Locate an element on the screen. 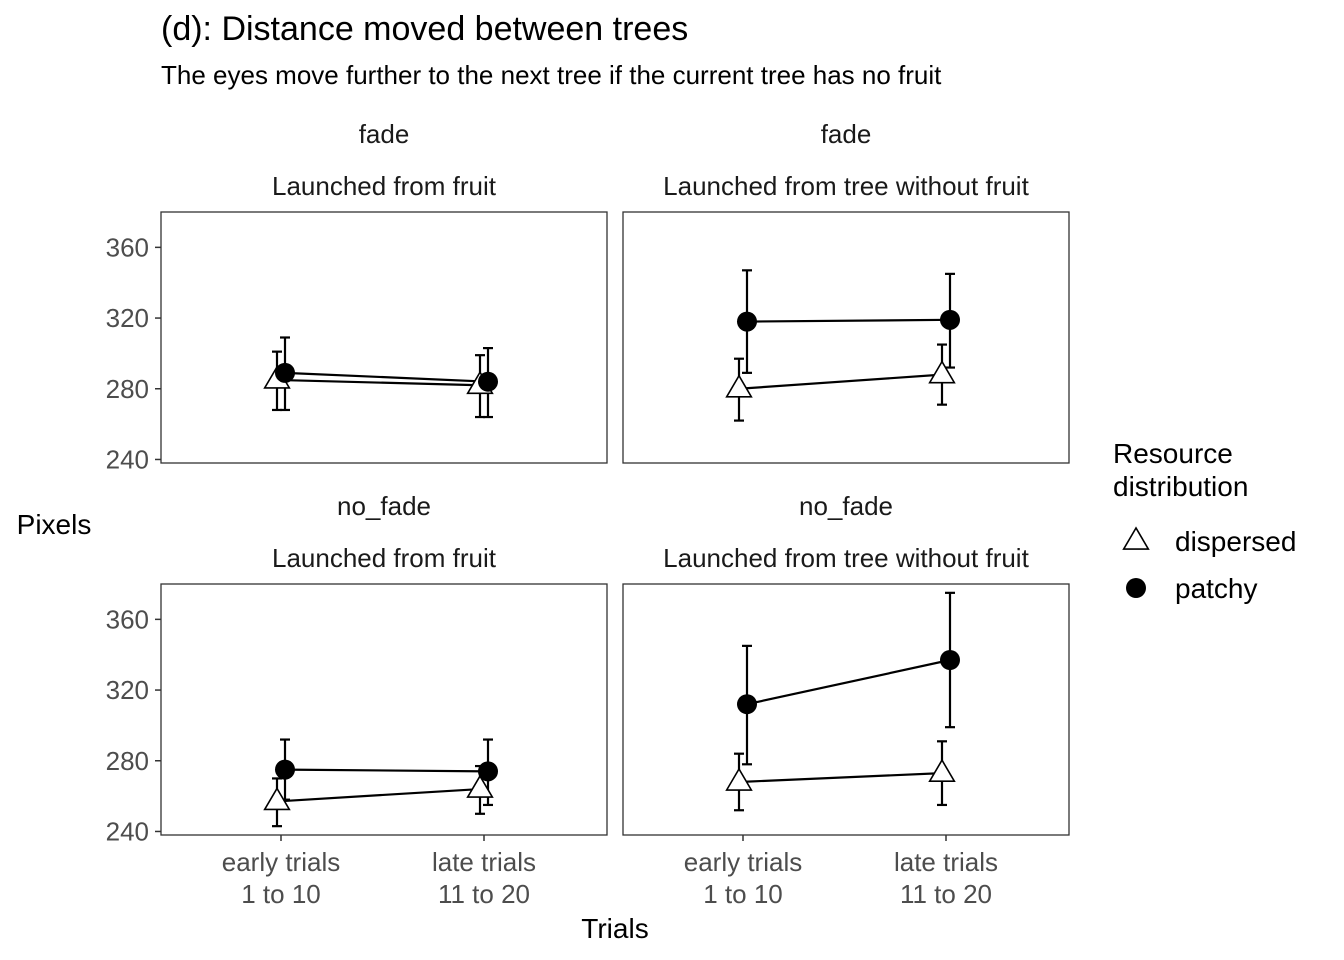 The width and height of the screenshot is (1344, 960). panel-2: fade Launched from tree without fruit is located at coordinates (846, 291).